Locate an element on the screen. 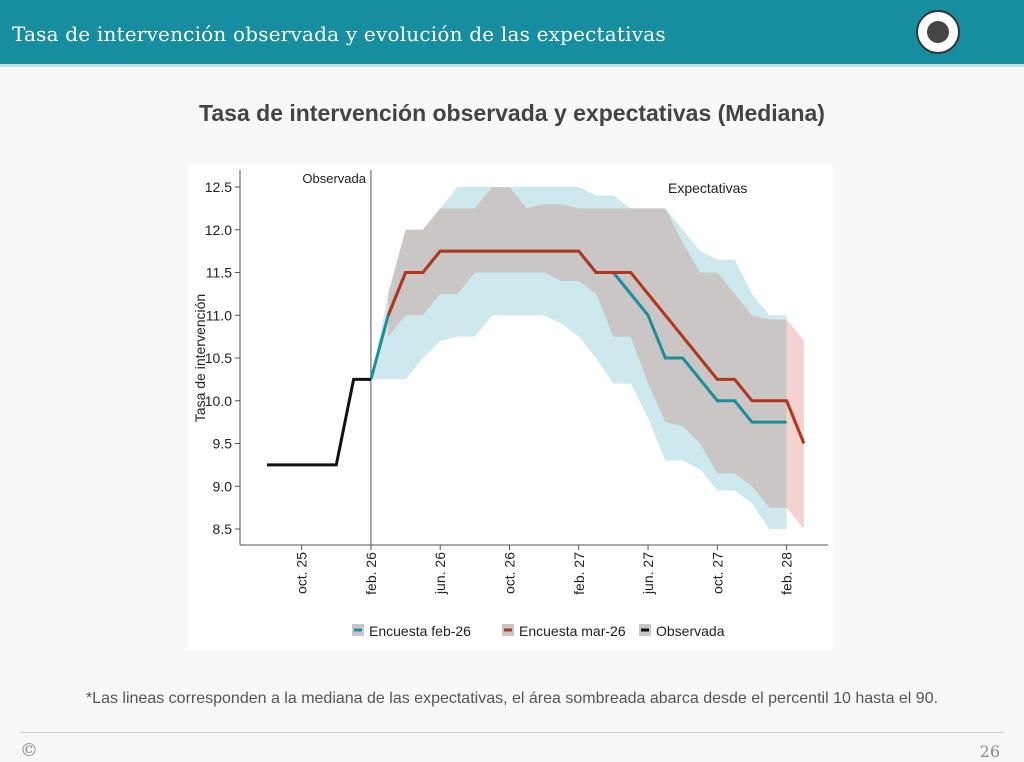 This screenshot has height=762, width=1024. observed-annotation: Observada is located at coordinates (334, 178).